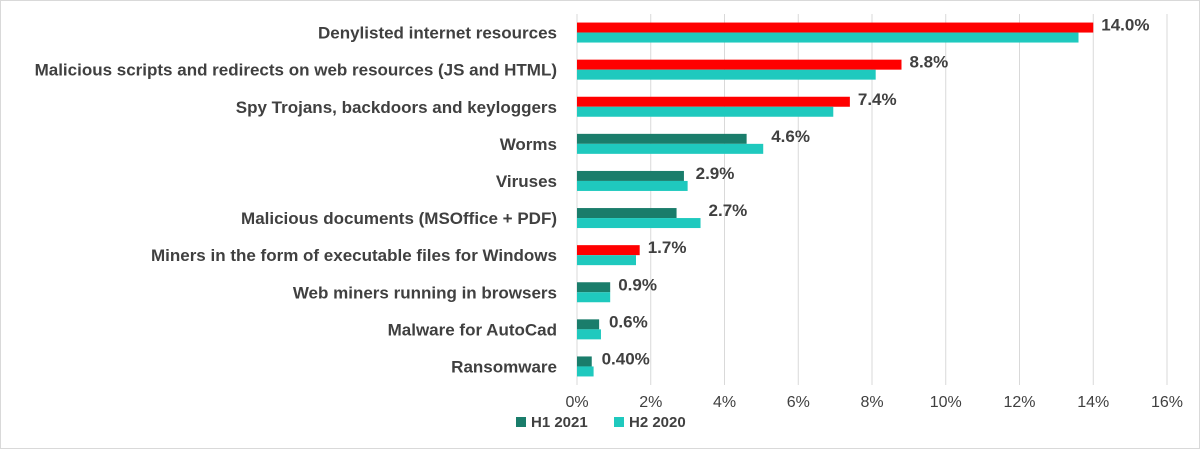  I want to click on category-label: Malware for AutoCad, so click(472, 329).